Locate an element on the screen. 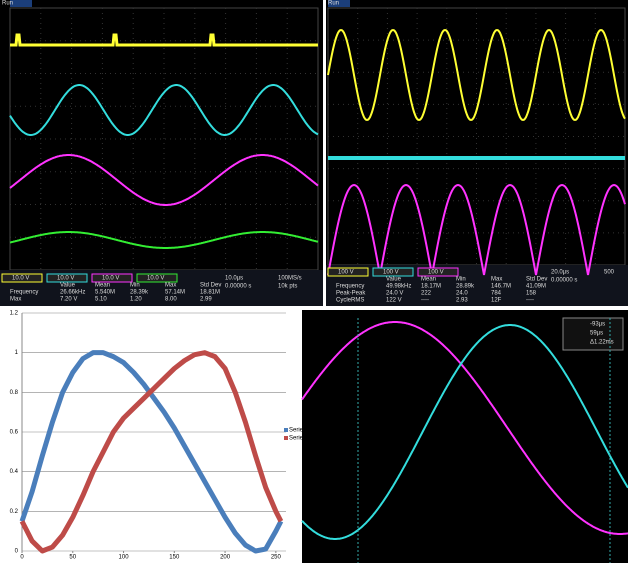  measure-cell: 8.00 is located at coordinates (171, 300).